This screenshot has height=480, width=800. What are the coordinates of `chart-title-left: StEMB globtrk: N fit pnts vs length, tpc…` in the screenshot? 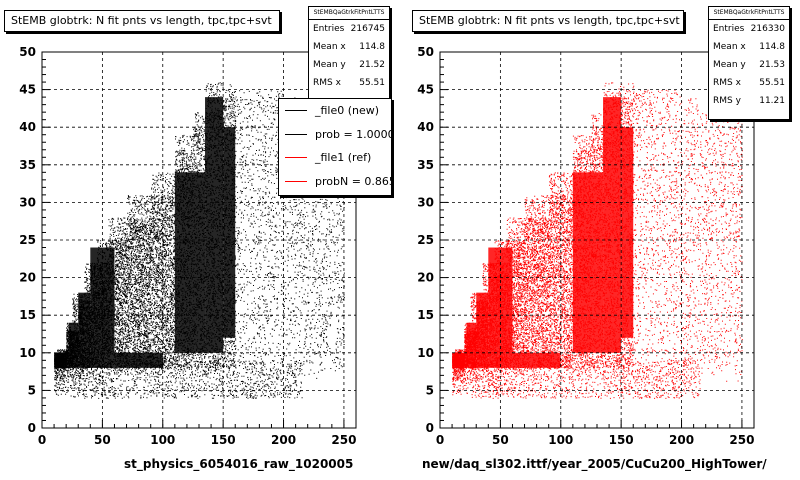 It's located at (142, 21).